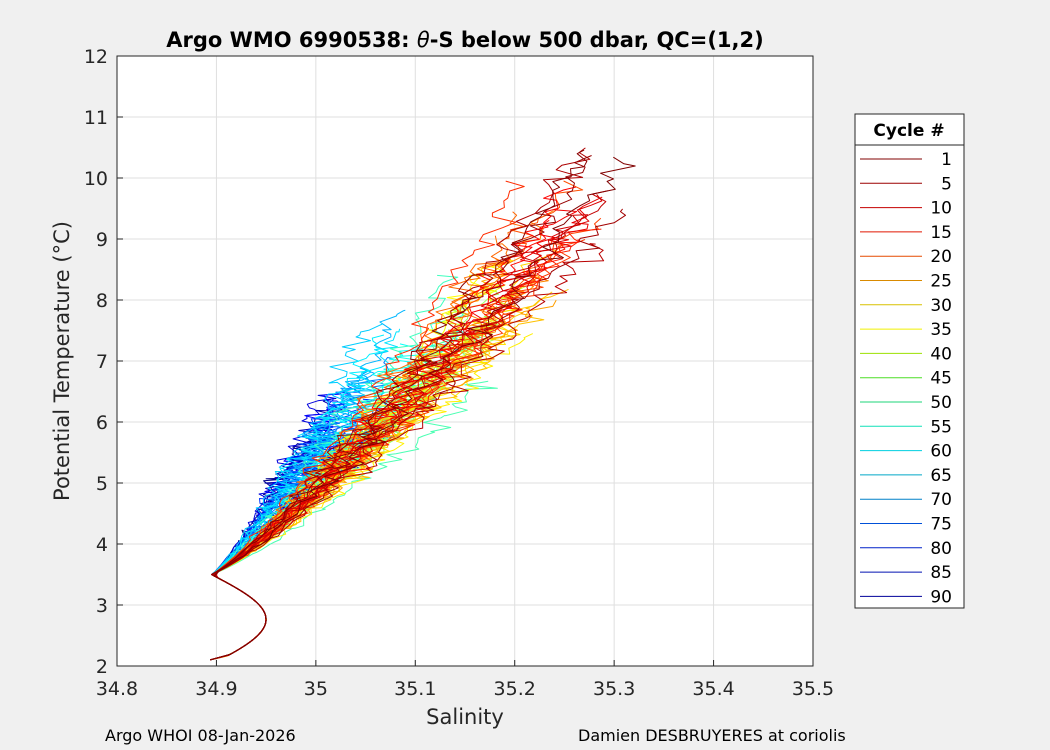 The width and height of the screenshot is (1050, 750). Describe the element at coordinates (908, 131) in the screenshot. I see `legend-title: Cycle #` at that location.